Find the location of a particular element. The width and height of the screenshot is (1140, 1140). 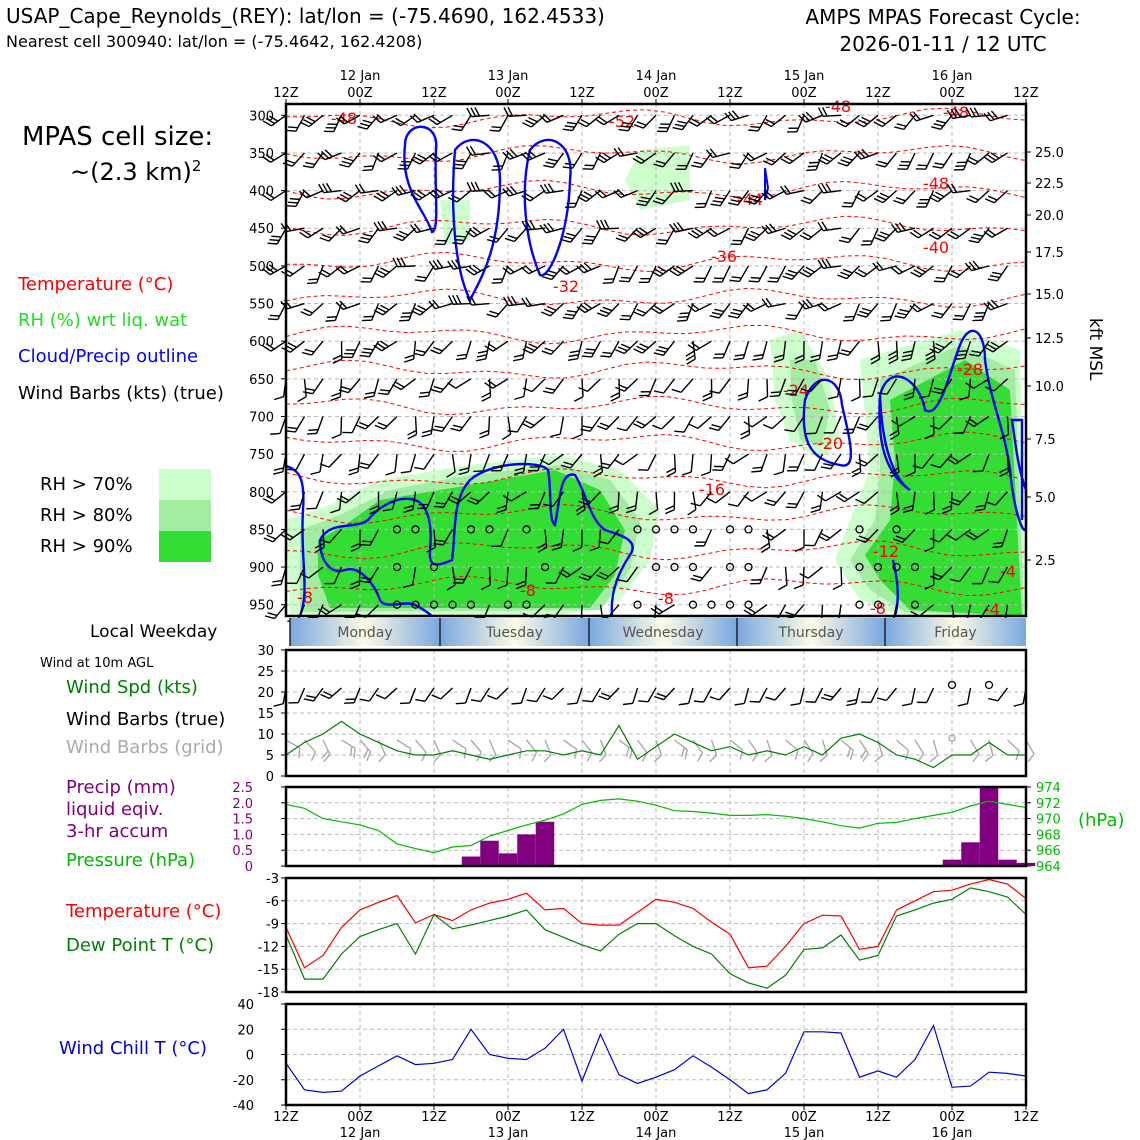

precip-bar is located at coordinates (489, 853).